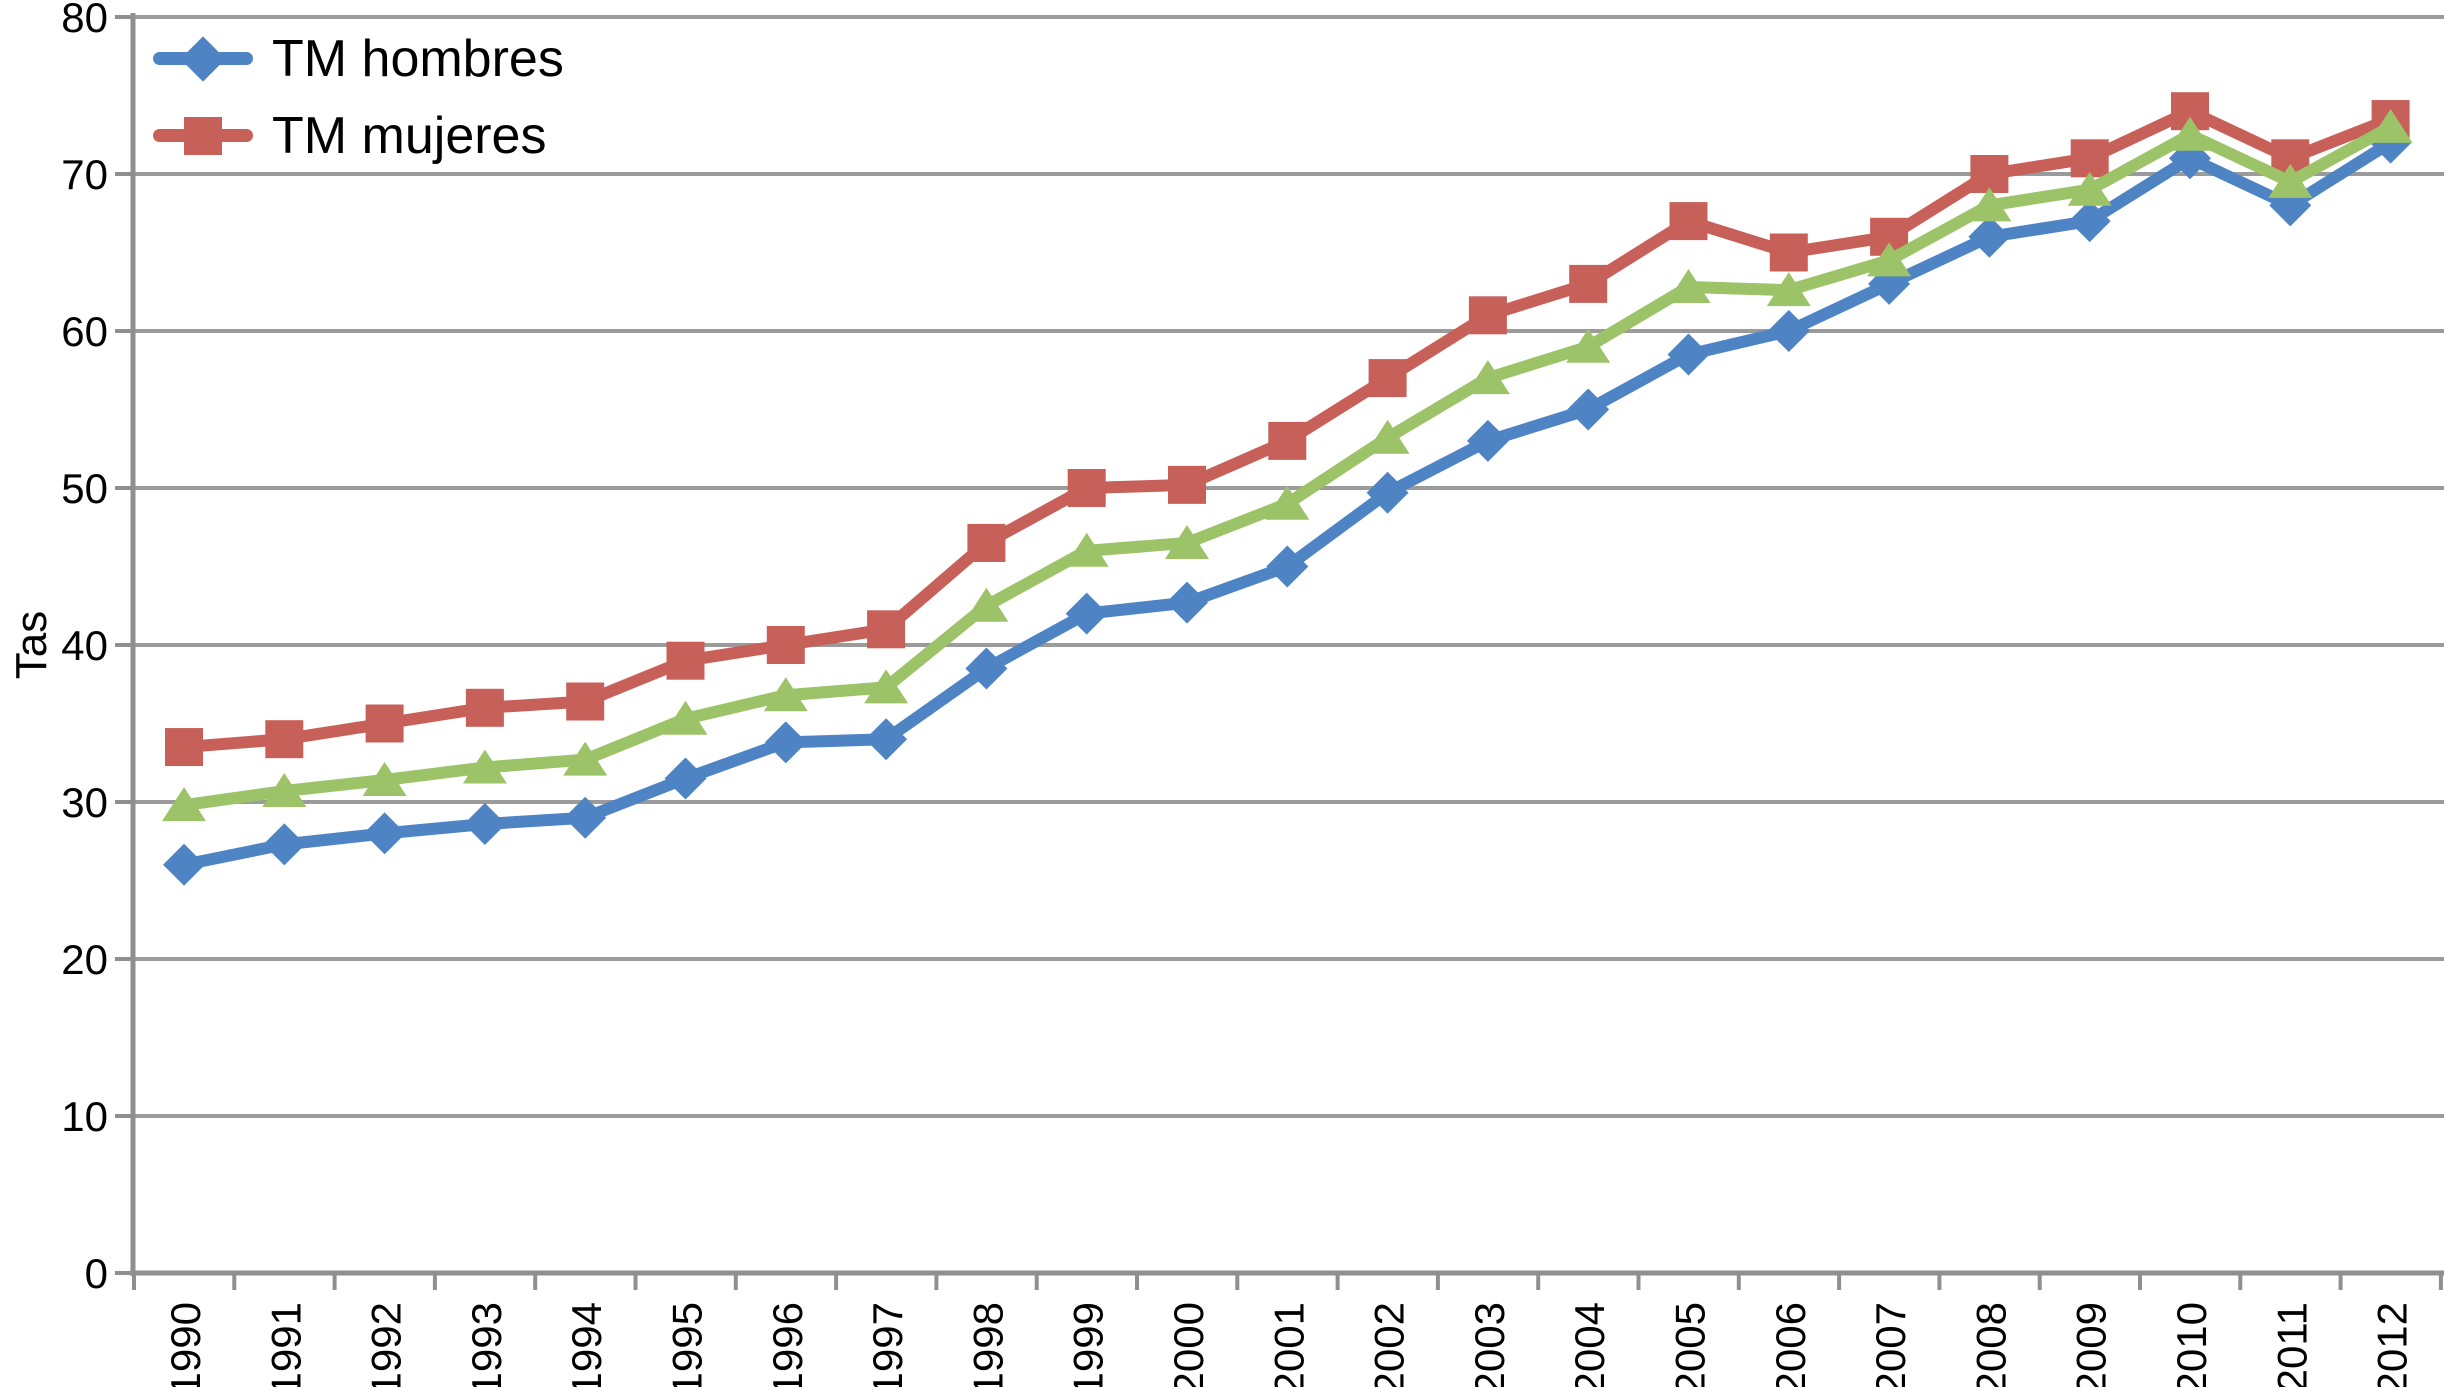 The height and width of the screenshot is (1387, 2444). Describe the element at coordinates (886, 739) in the screenshot. I see `diamond-marker-1997` at that location.